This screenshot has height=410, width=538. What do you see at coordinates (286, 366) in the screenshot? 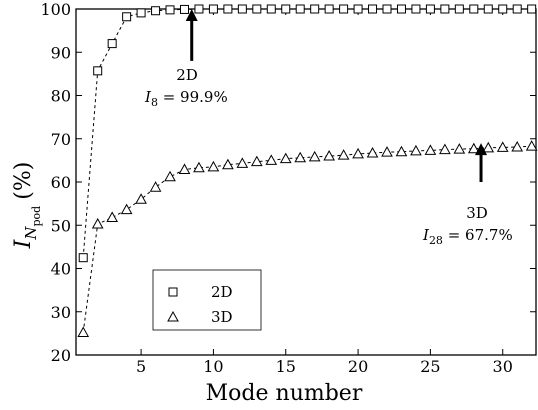
I see `x-tick-label: 15` at bounding box center [286, 366].